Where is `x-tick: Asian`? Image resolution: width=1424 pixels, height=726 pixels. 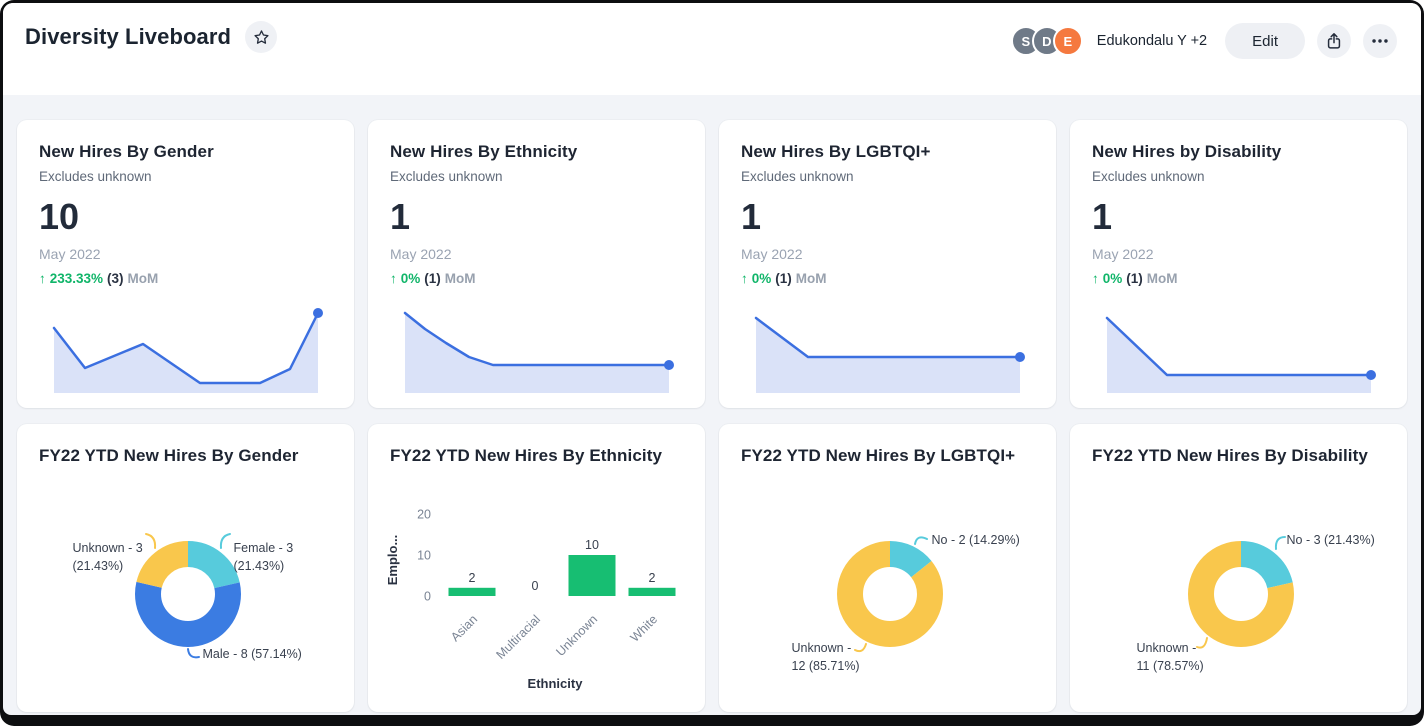 x-tick: Asian is located at coordinates (464, 628).